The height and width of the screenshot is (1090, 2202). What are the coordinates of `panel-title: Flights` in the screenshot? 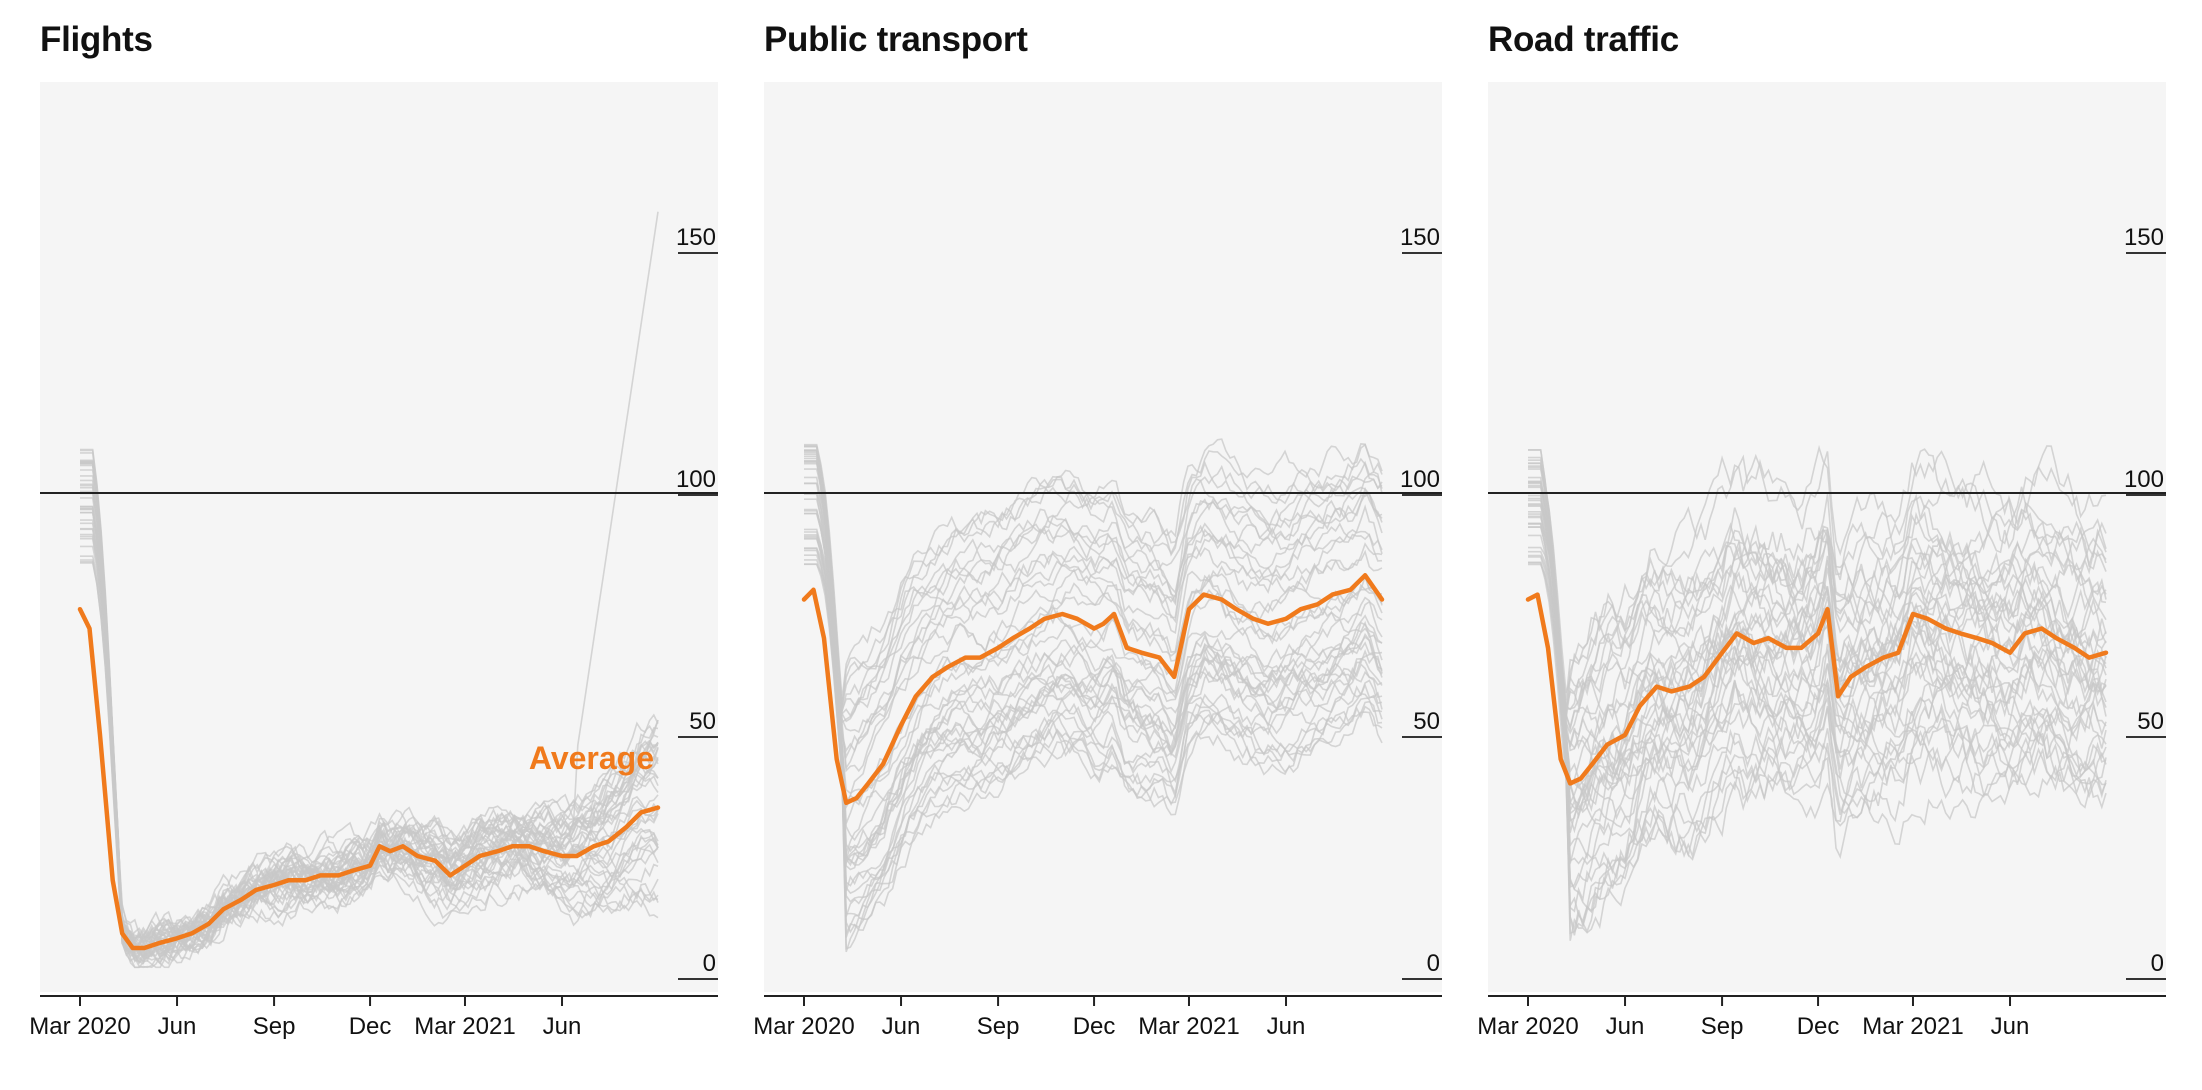 It's located at (96, 39).